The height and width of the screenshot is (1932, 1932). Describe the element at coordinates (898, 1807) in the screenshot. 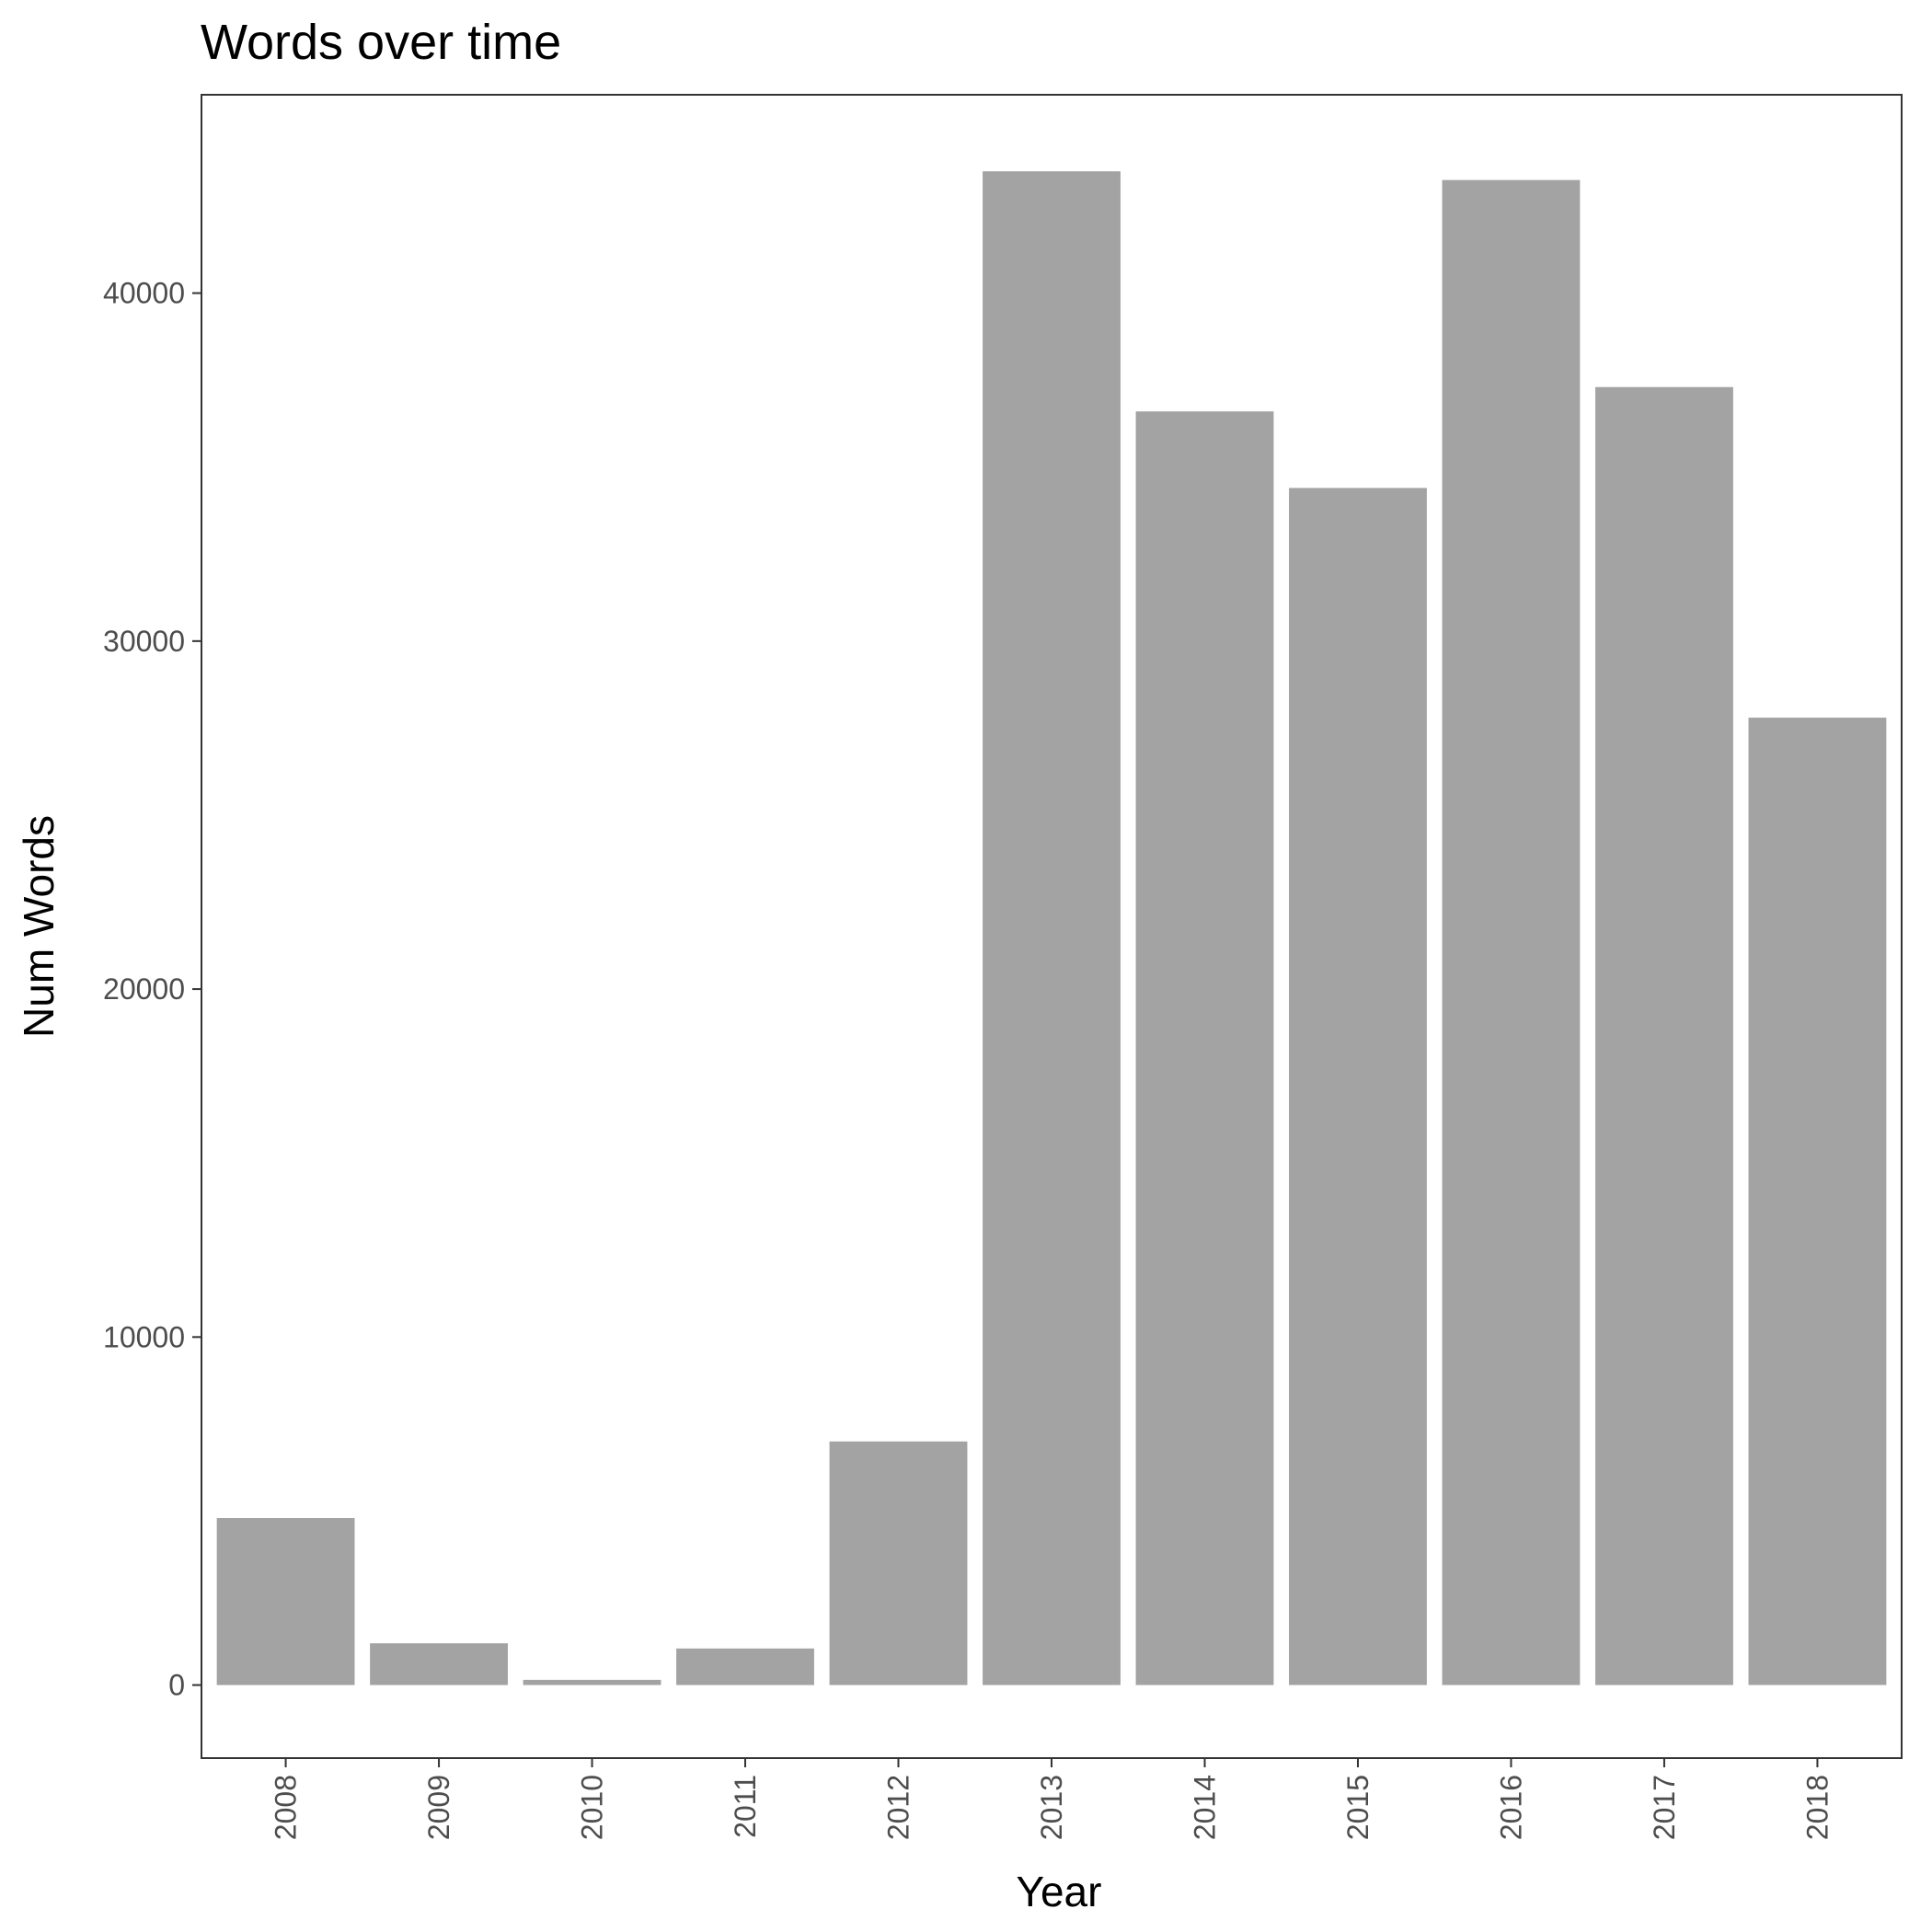

I see `x-tick-label: 2012` at that location.